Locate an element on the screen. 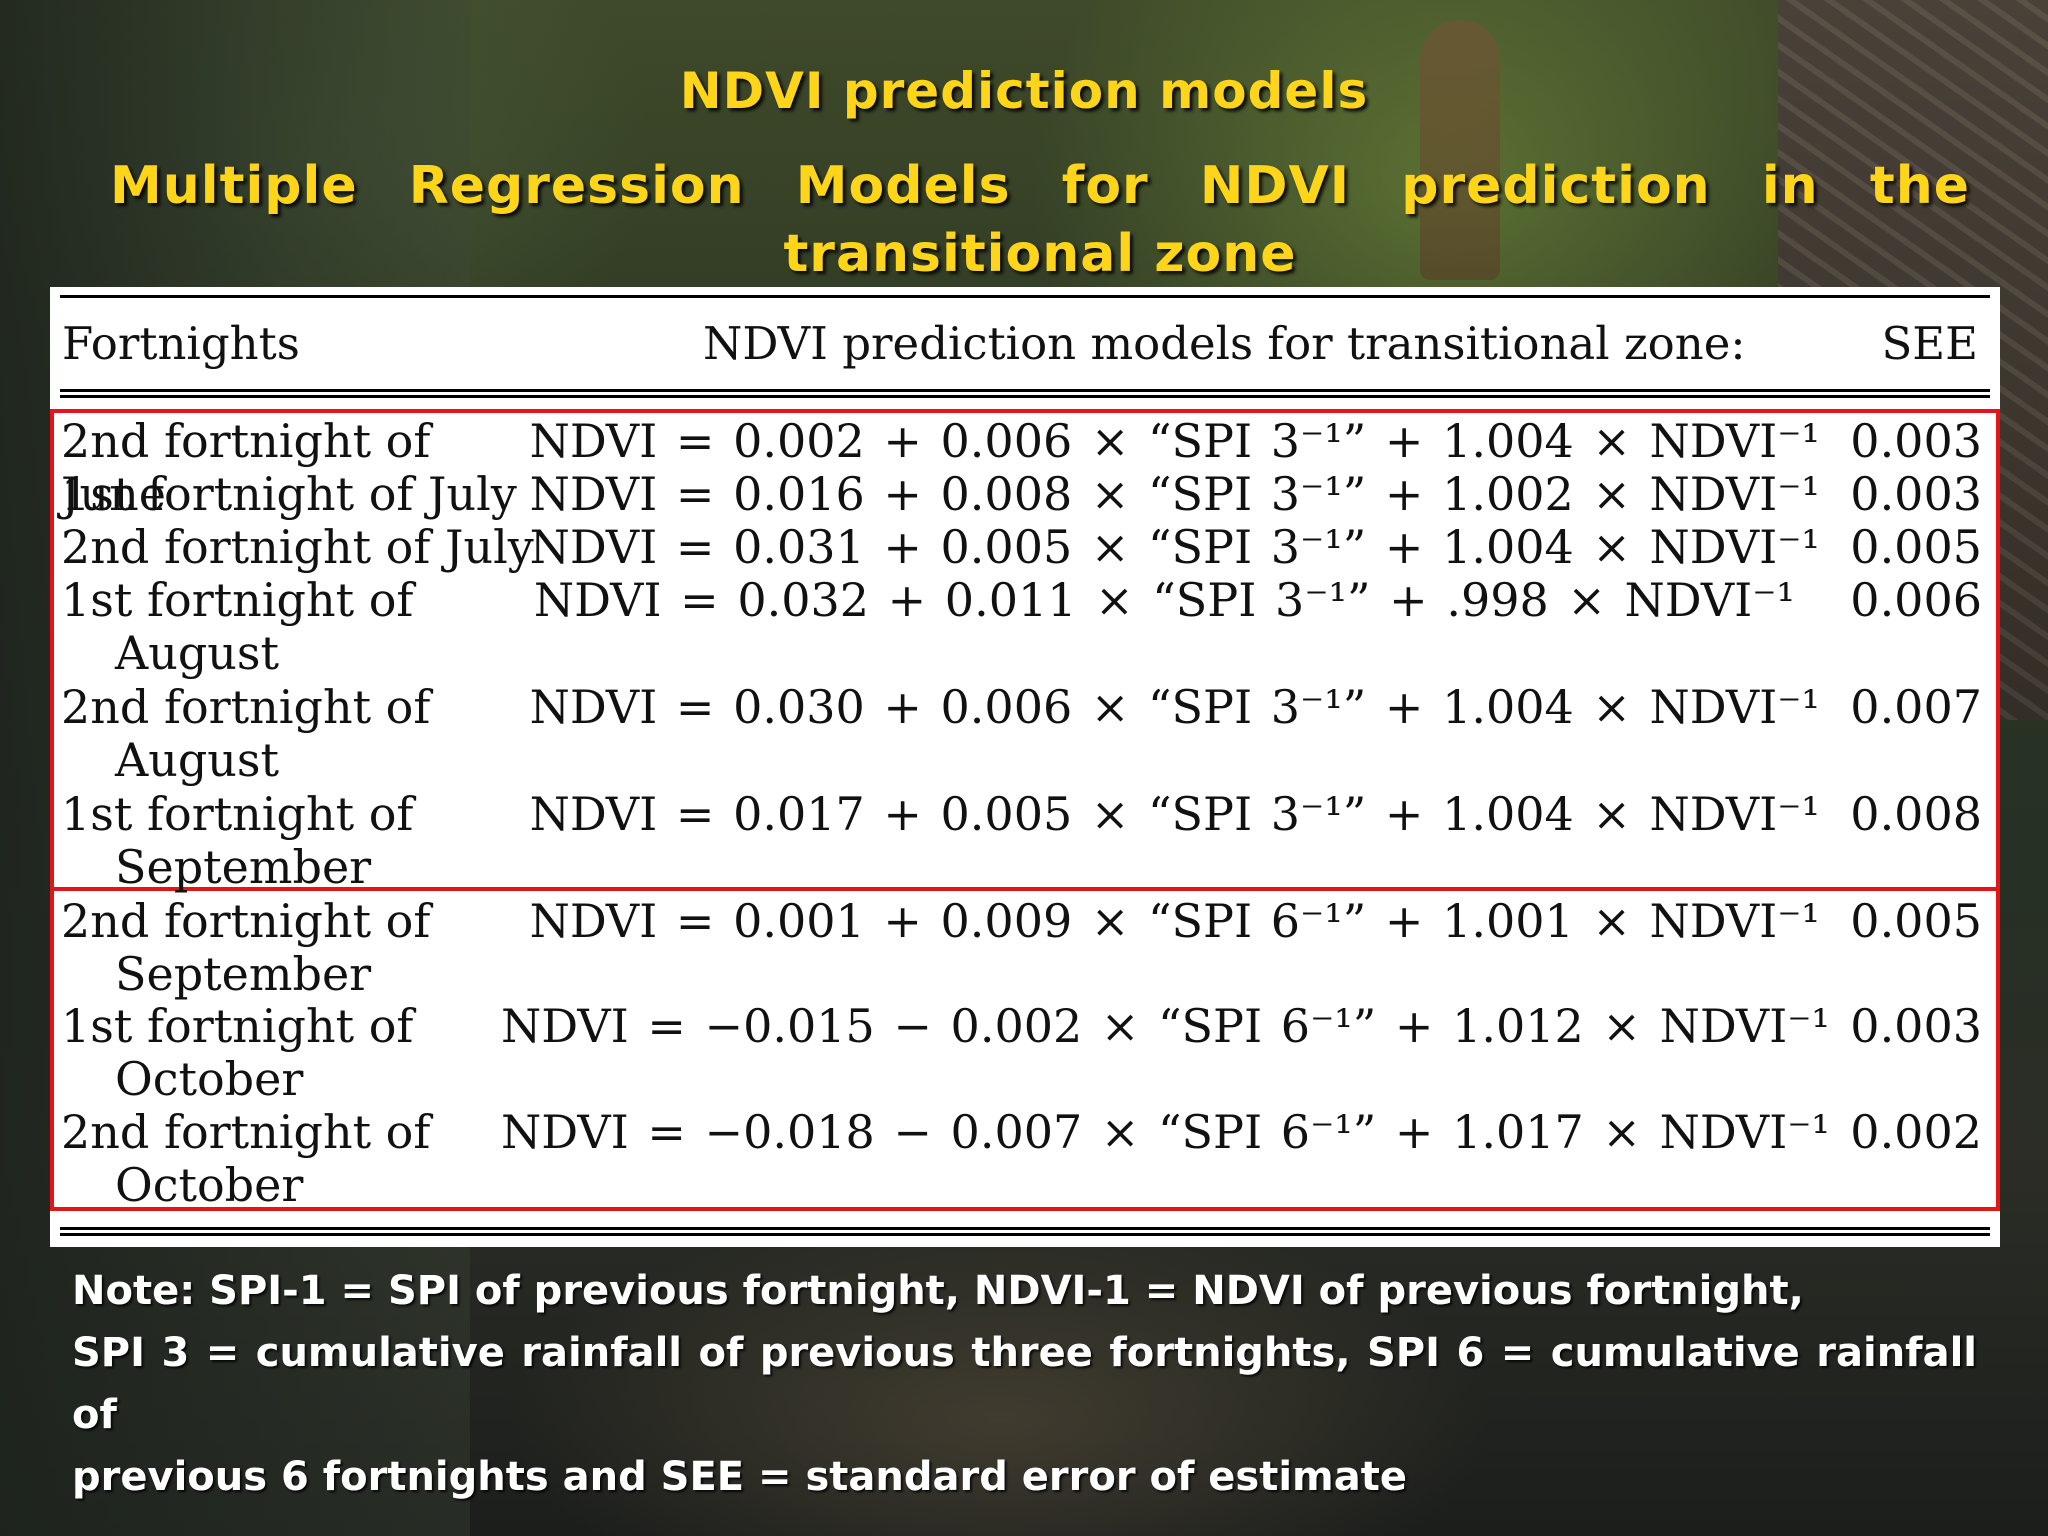 The width and height of the screenshot is (2048, 1536). fortnight-cell: 1st fortnight of October is located at coordinates (301, 1053).